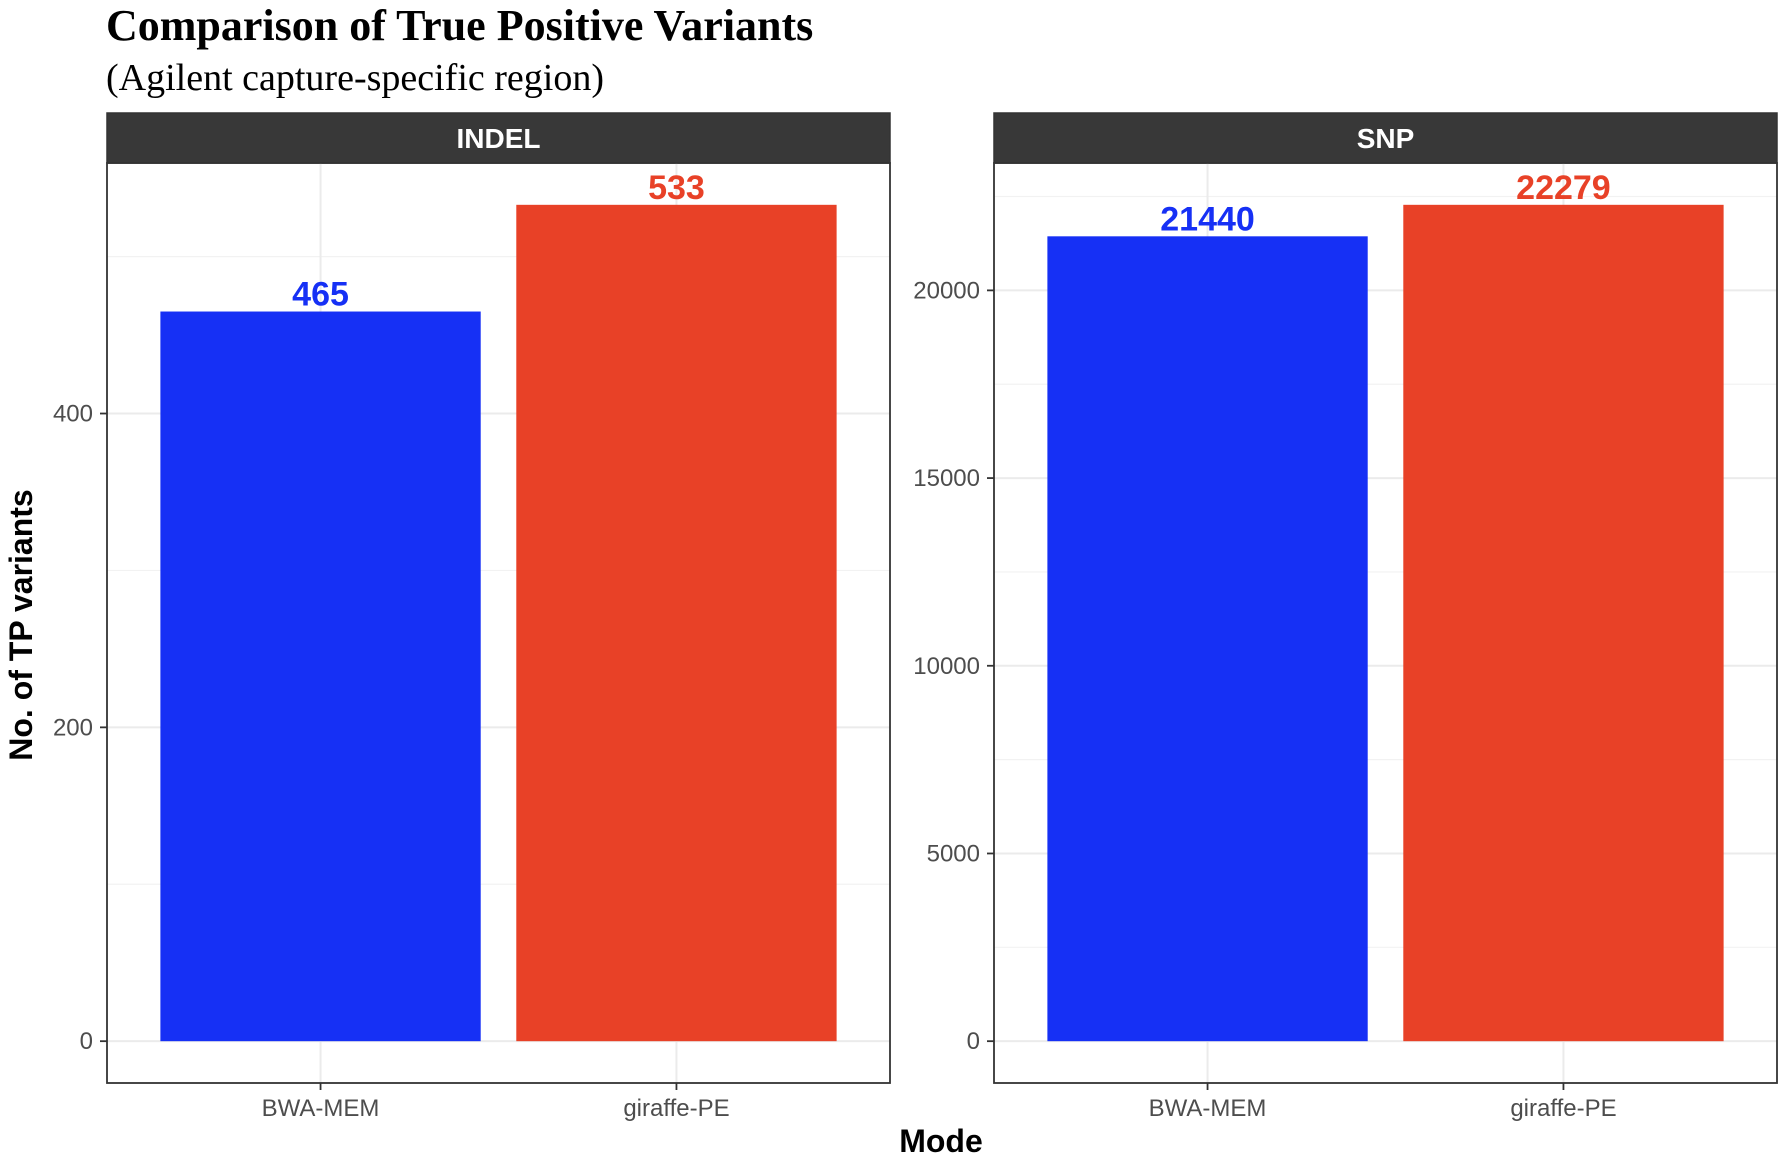 The width and height of the screenshot is (1780, 1164). I want to click on y-tick-label: 5000, so click(953, 853).